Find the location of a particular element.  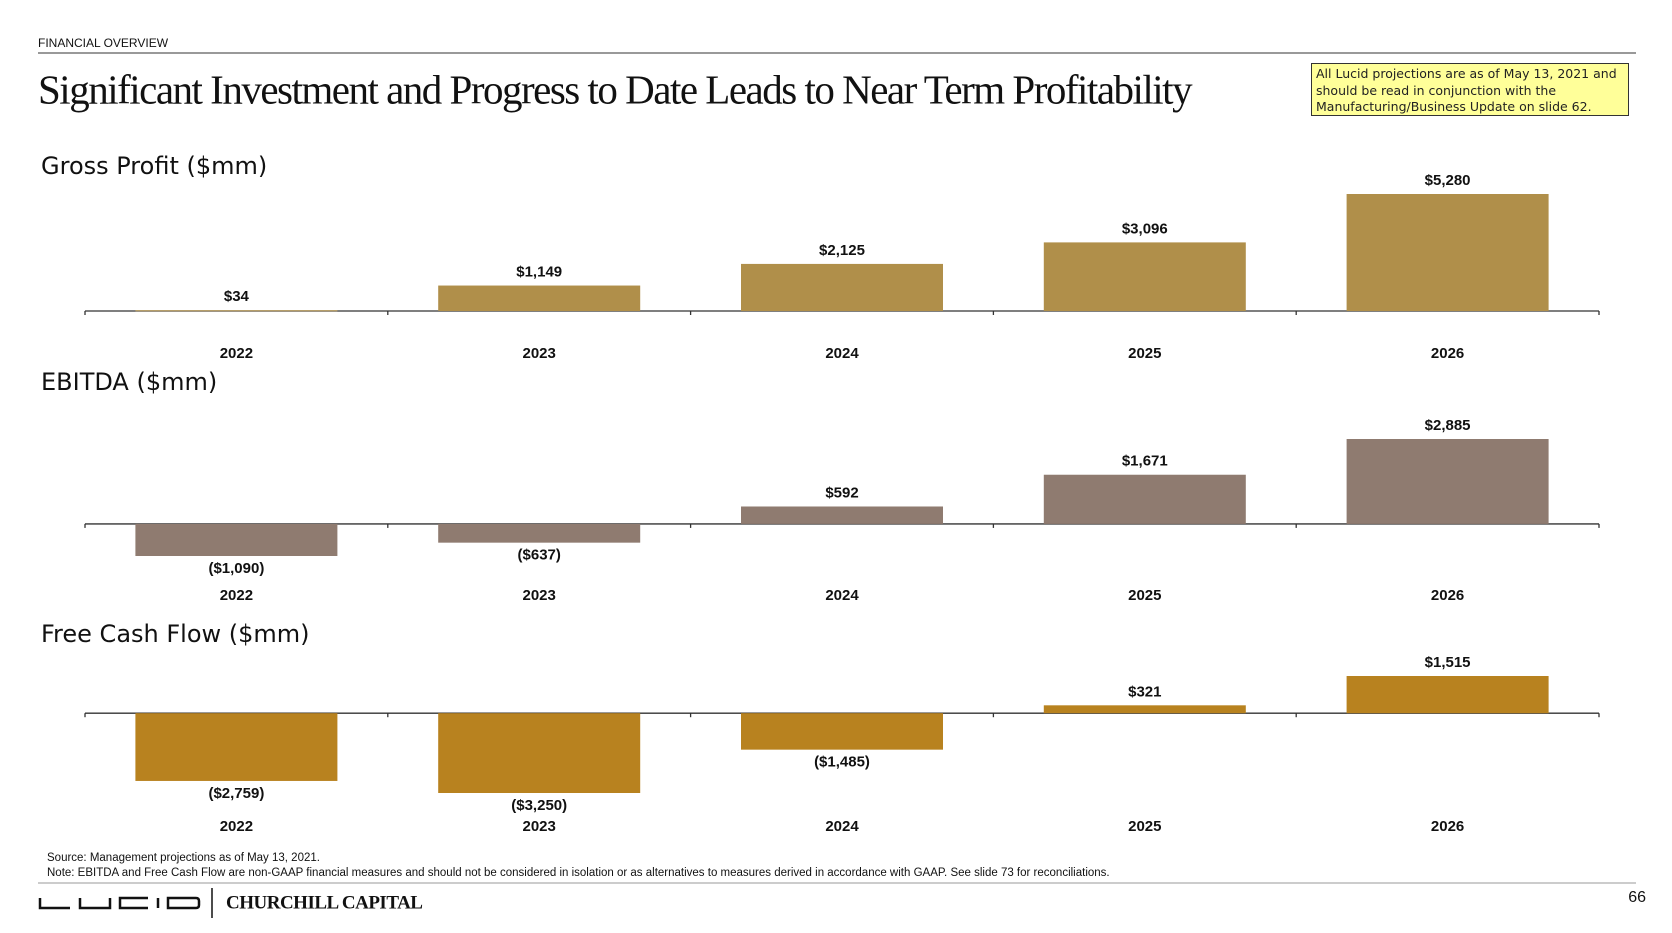

value-label: $321 is located at coordinates (1144, 691).